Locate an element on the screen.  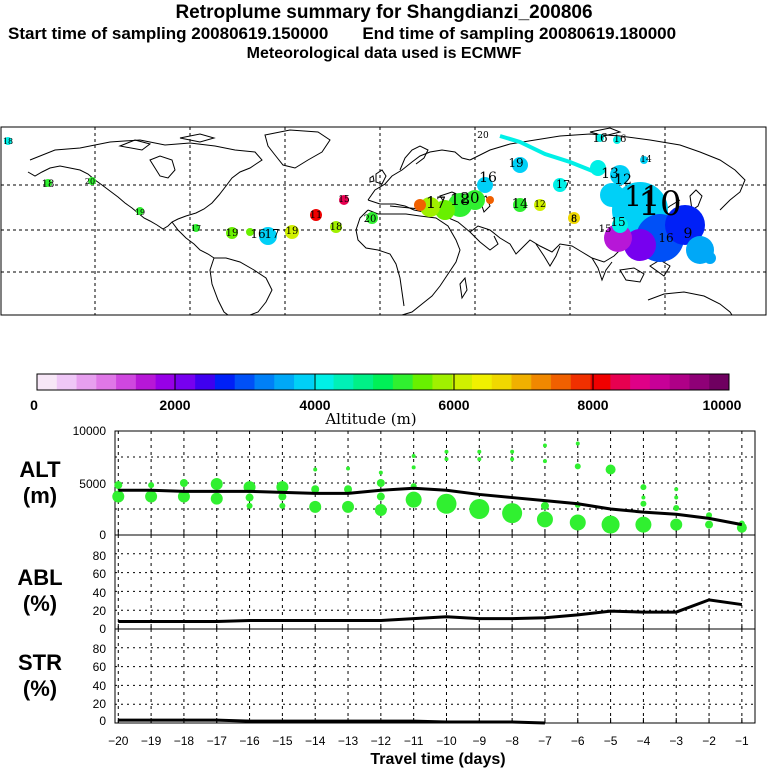
scandinavia is located at coordinates (414, 158).